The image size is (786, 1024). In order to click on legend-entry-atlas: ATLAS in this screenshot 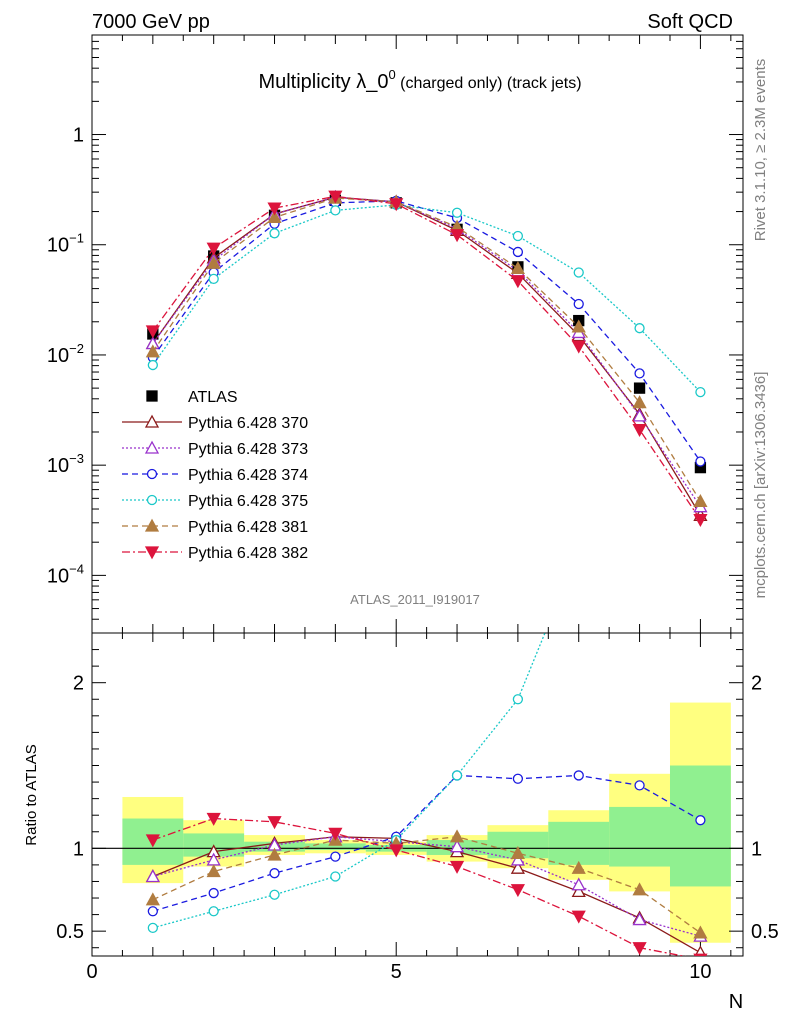, I will do `click(192, 397)`.